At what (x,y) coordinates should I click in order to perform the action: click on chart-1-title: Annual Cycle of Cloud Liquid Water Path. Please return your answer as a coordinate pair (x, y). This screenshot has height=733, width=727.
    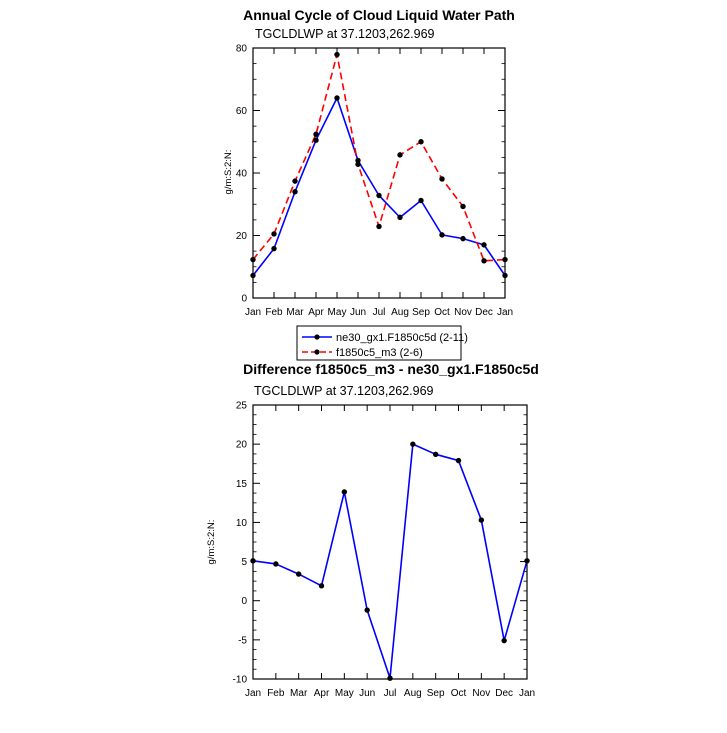
    Looking at the image, I should click on (379, 15).